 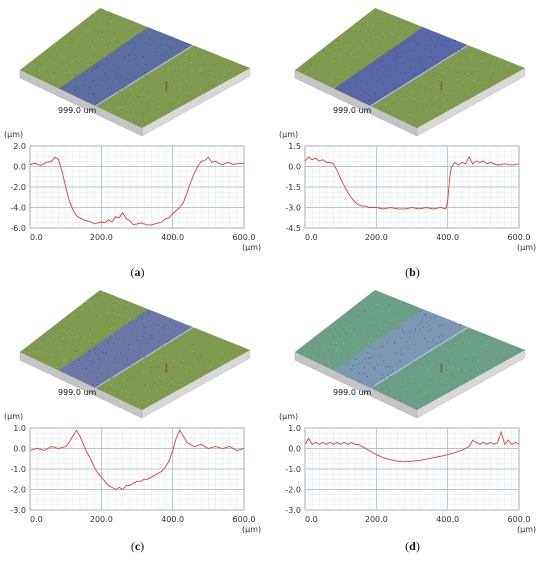 What do you see at coordinates (294, 146) in the screenshot?
I see `y-tick-label: 1.5` at bounding box center [294, 146].